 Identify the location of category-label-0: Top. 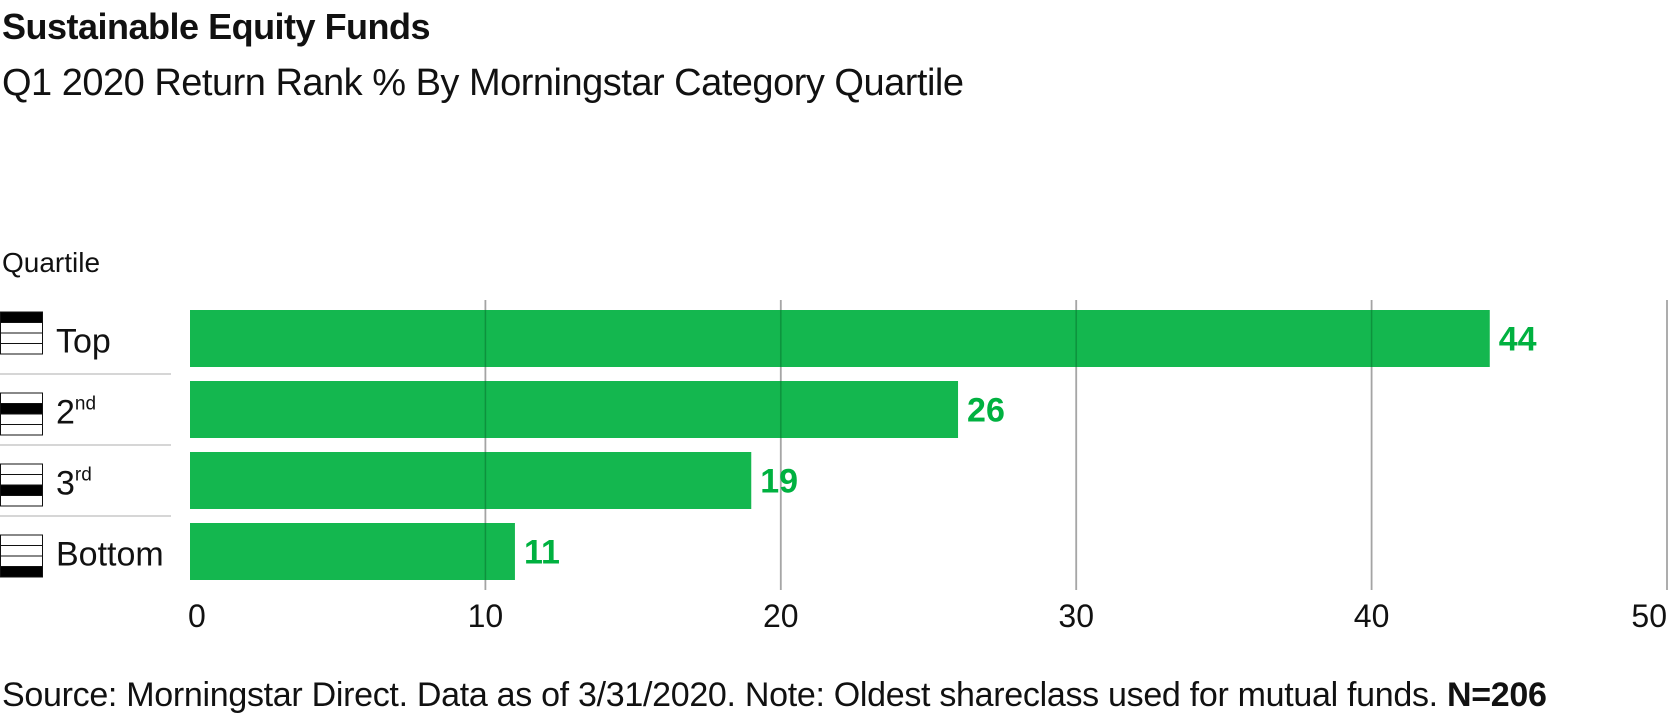
(83, 342).